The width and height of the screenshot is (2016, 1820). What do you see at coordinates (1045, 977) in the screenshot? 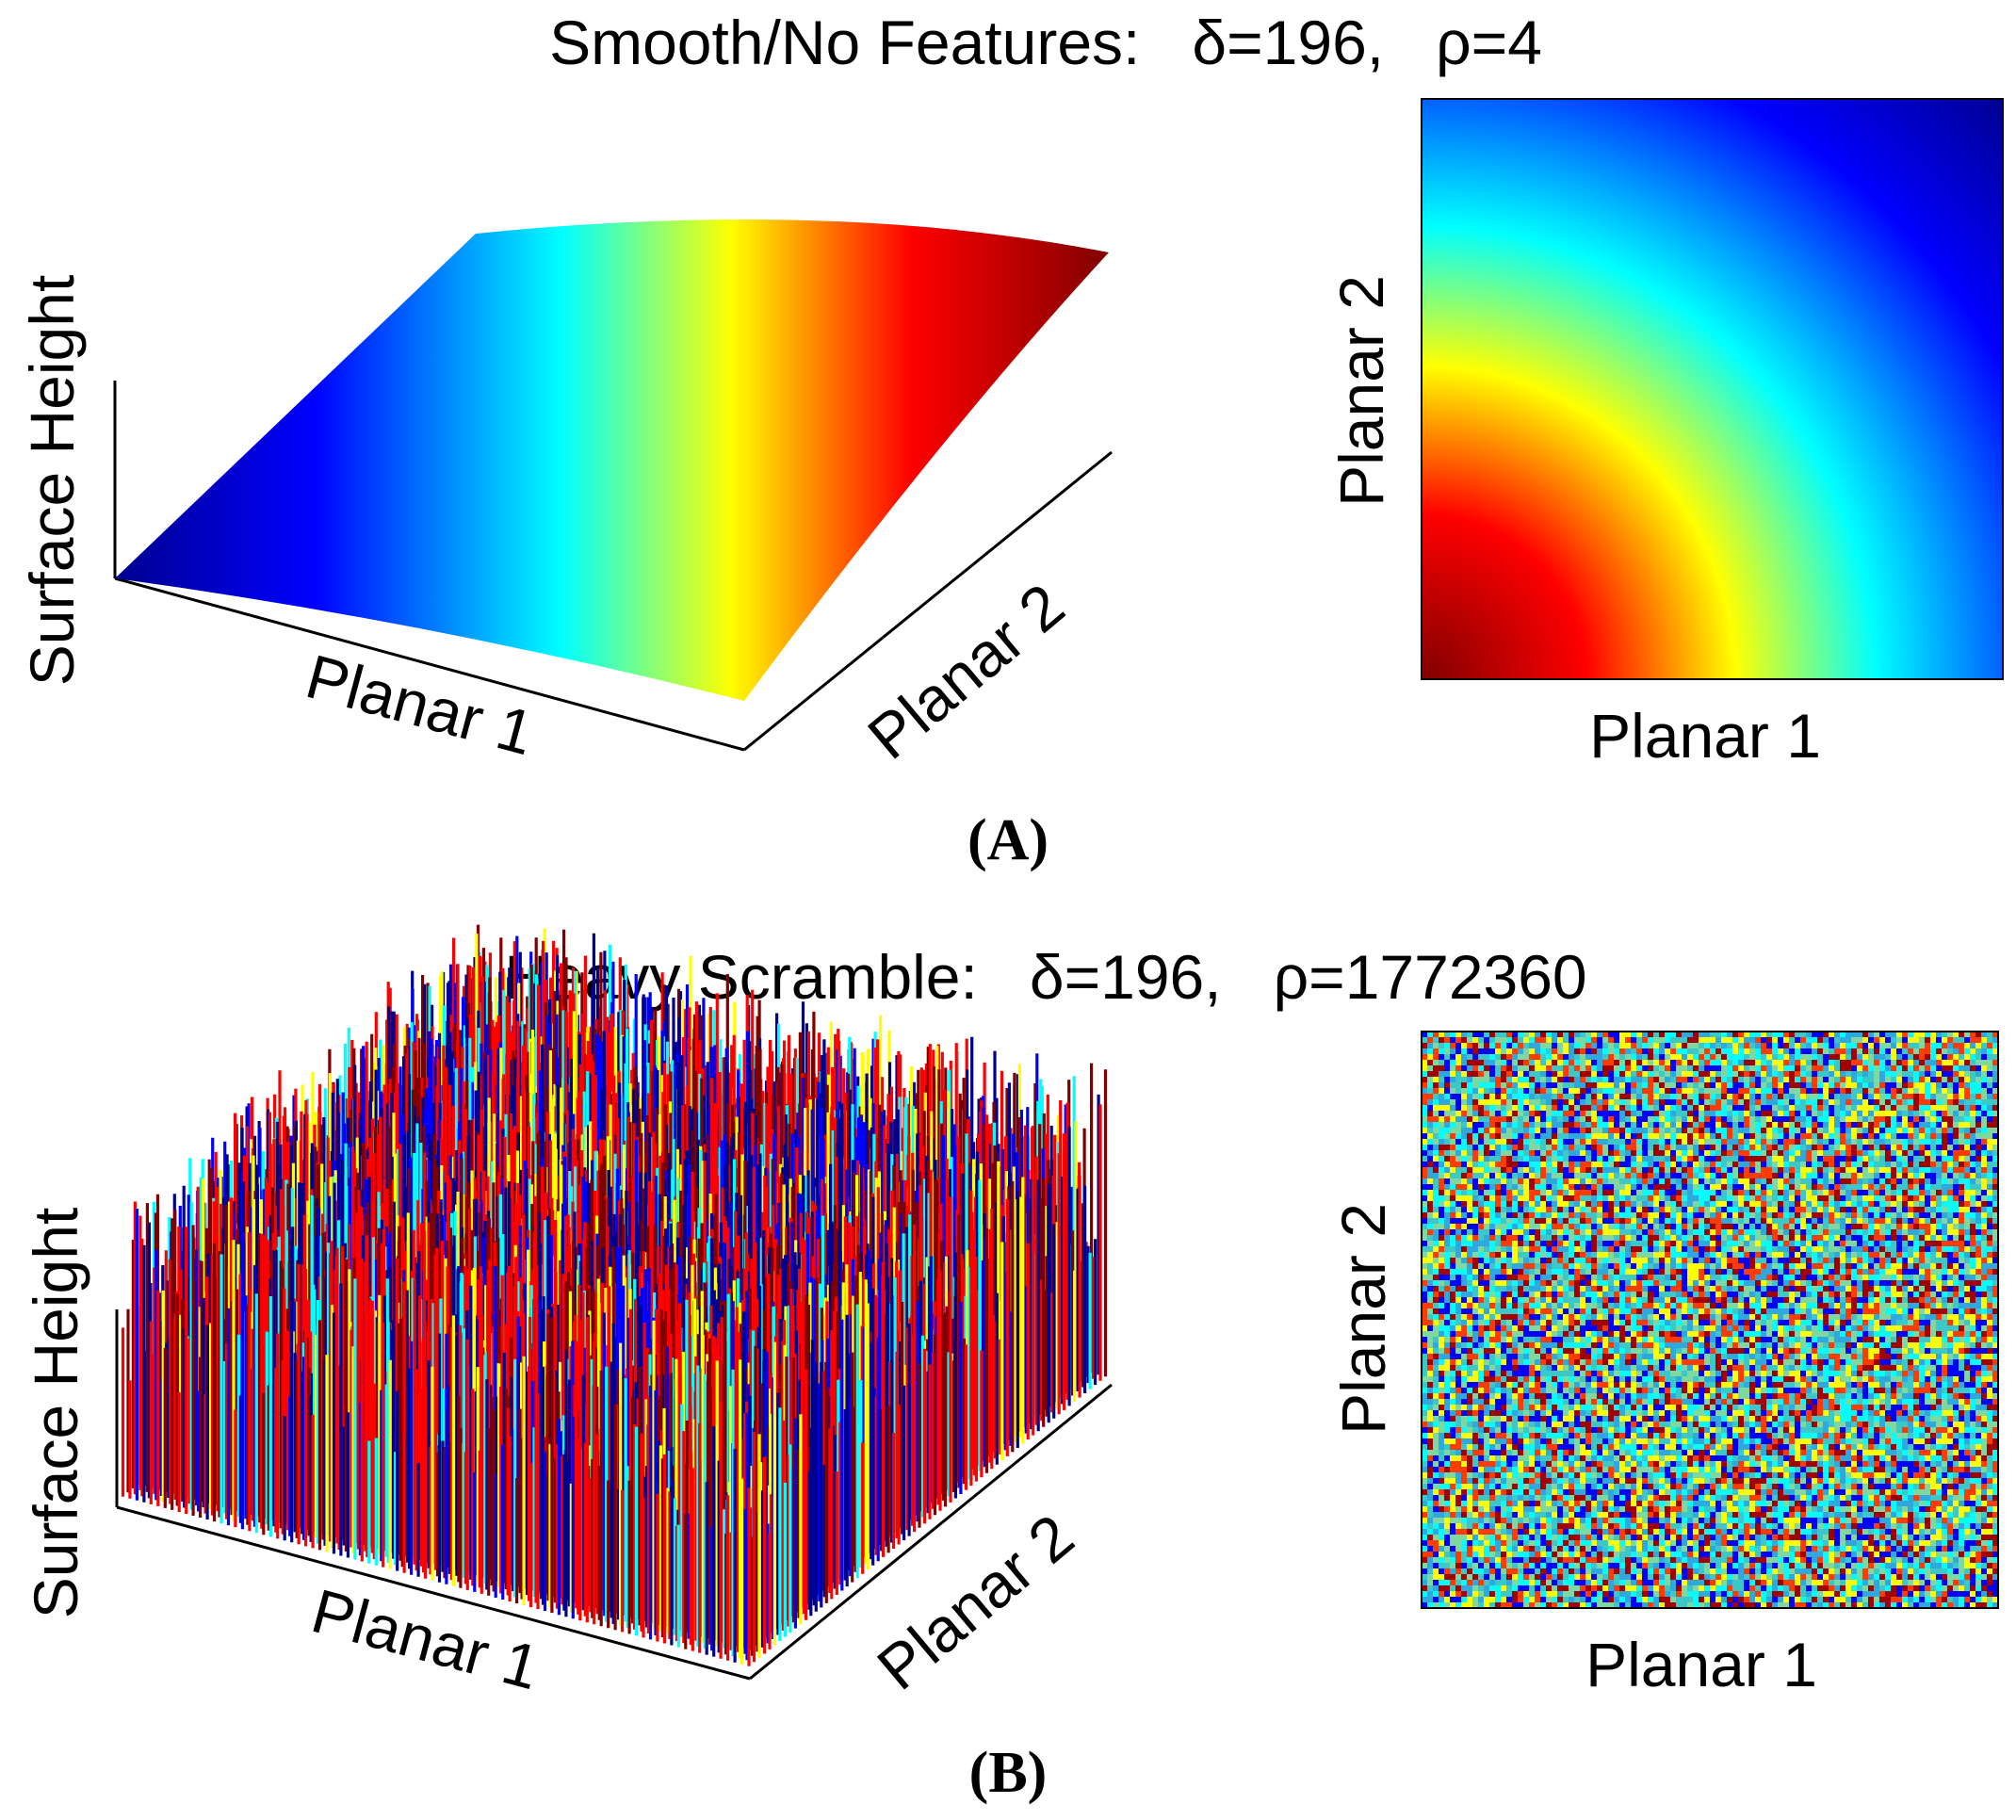
I see `panel-b-title: Heavy Scramble: δ=196, ρ=1772360` at bounding box center [1045, 977].